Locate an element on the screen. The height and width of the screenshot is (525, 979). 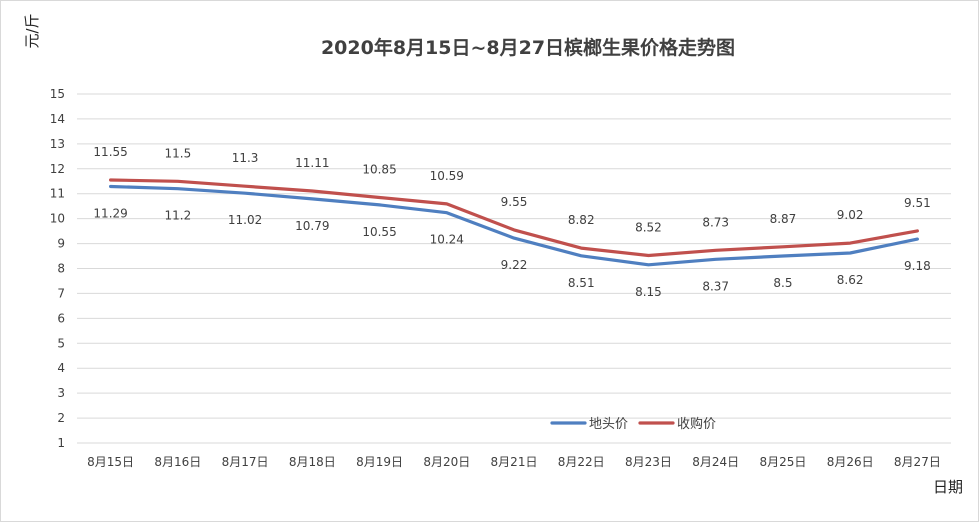
x-tick-label: 8月20日 is located at coordinates (446, 462).